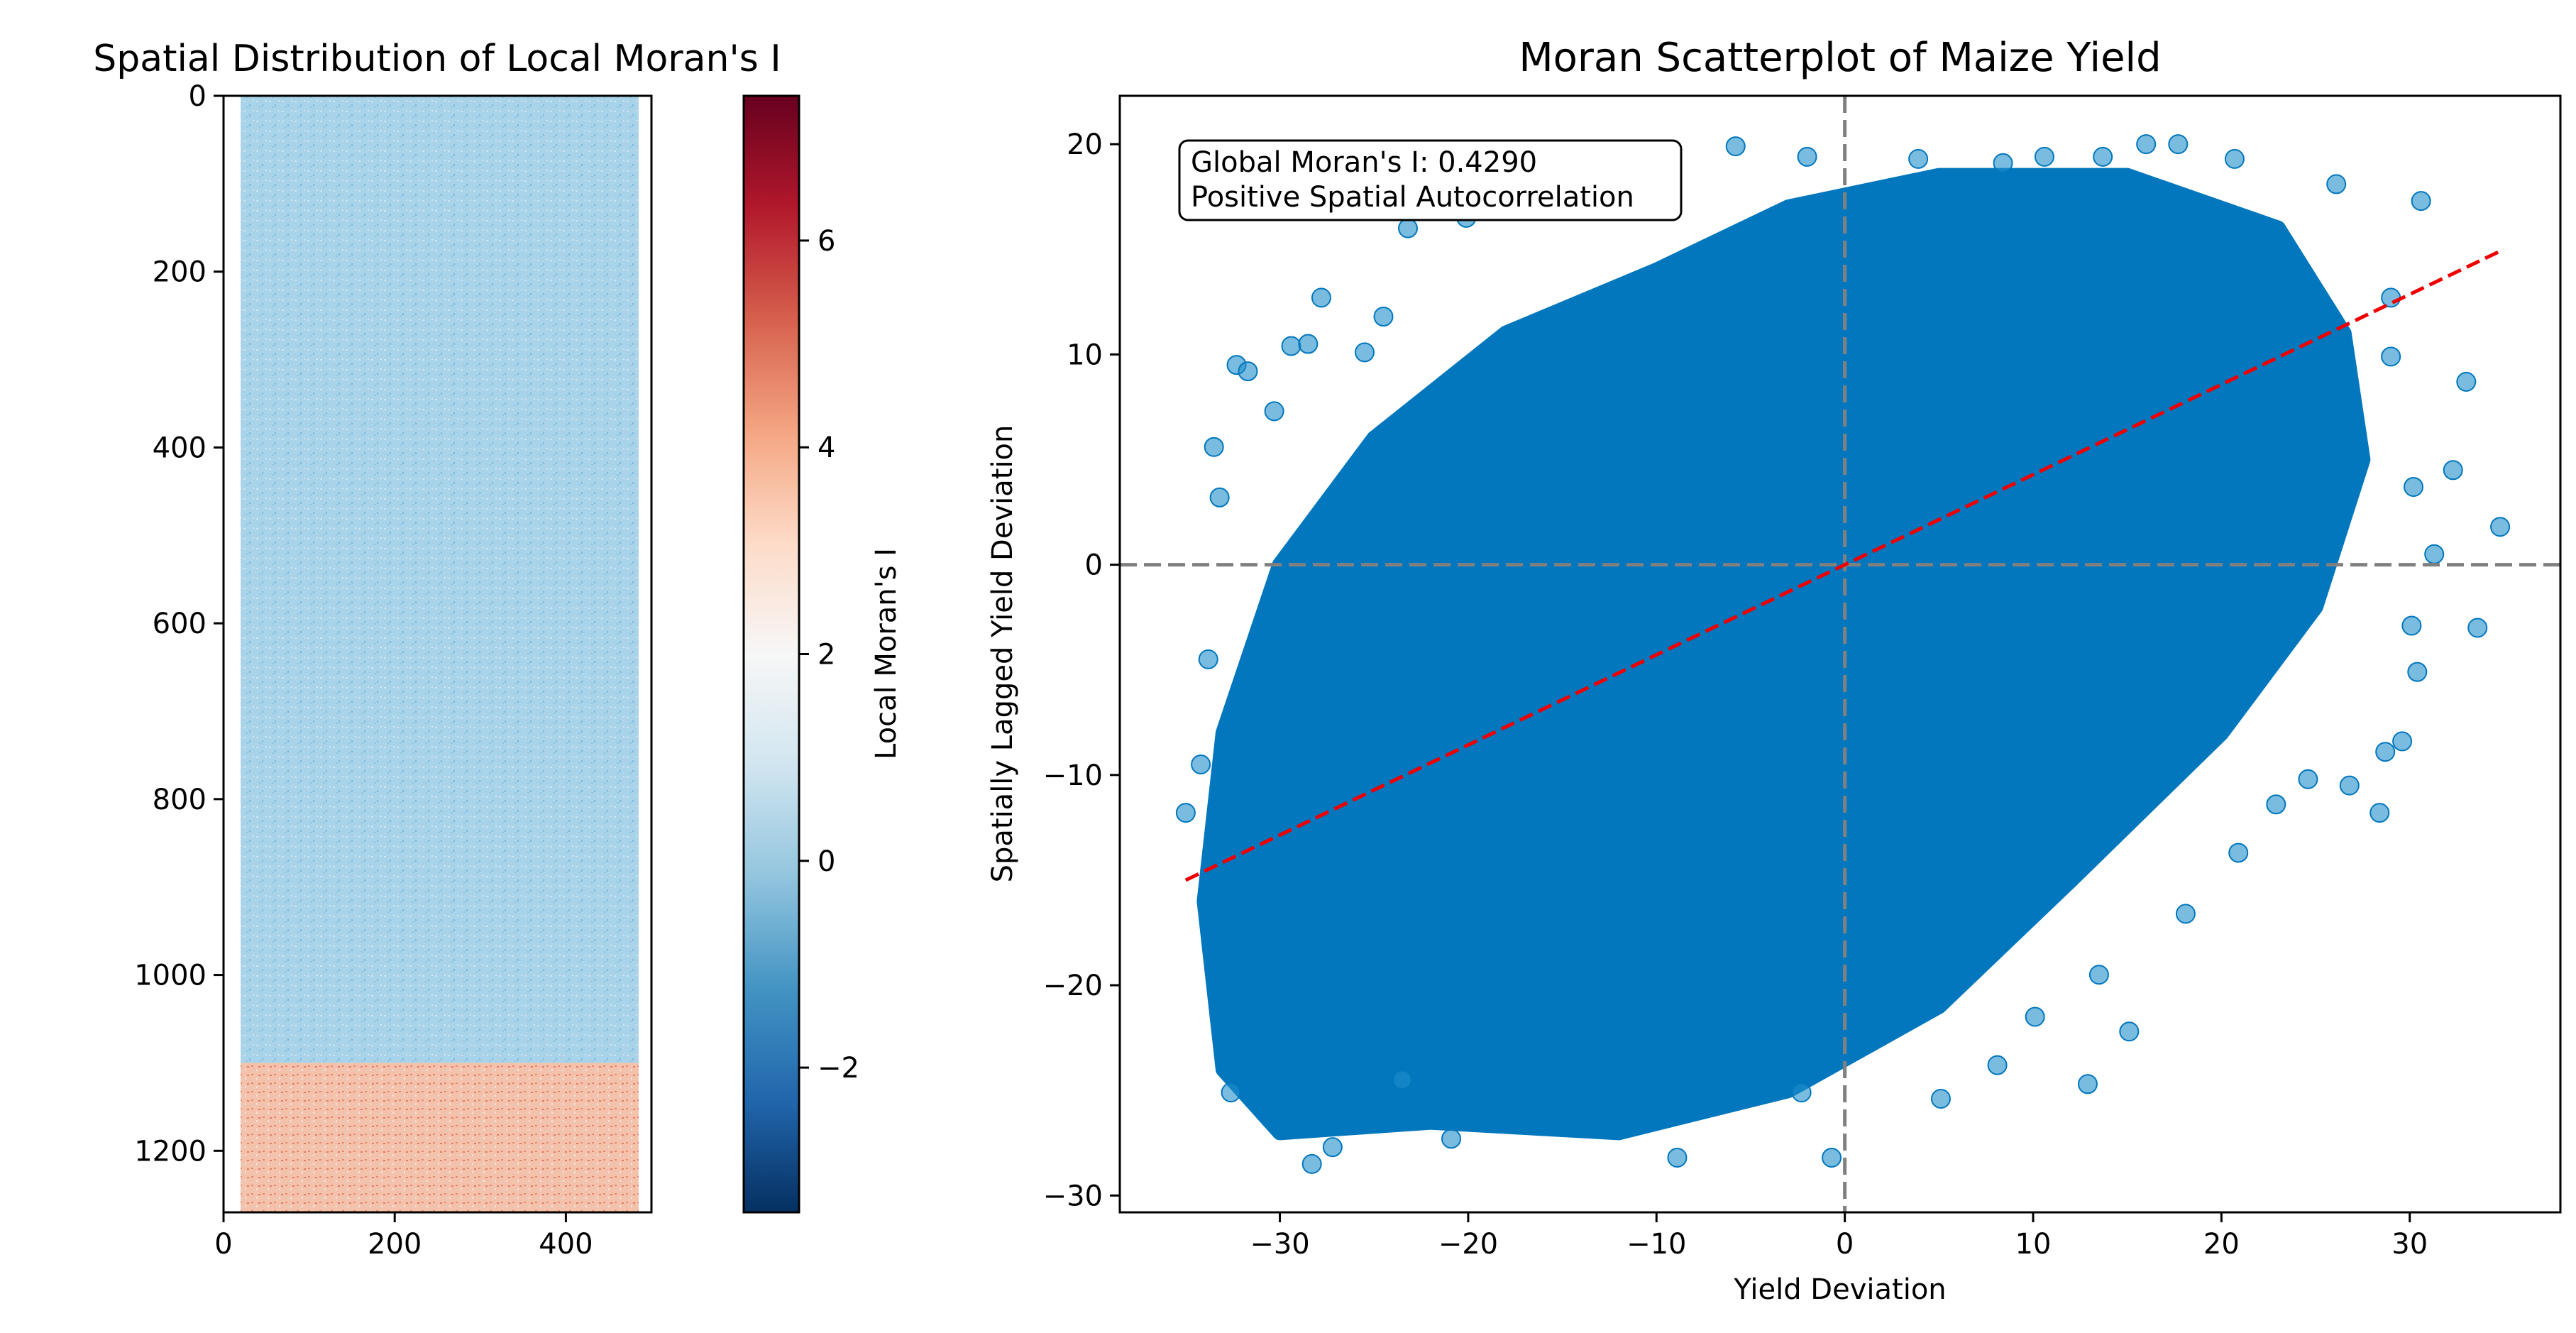 This screenshot has height=1333, width=2576. What do you see at coordinates (1364, 162) in the screenshot?
I see `annotation-line-1: Global Moran's I: 0.4290` at bounding box center [1364, 162].